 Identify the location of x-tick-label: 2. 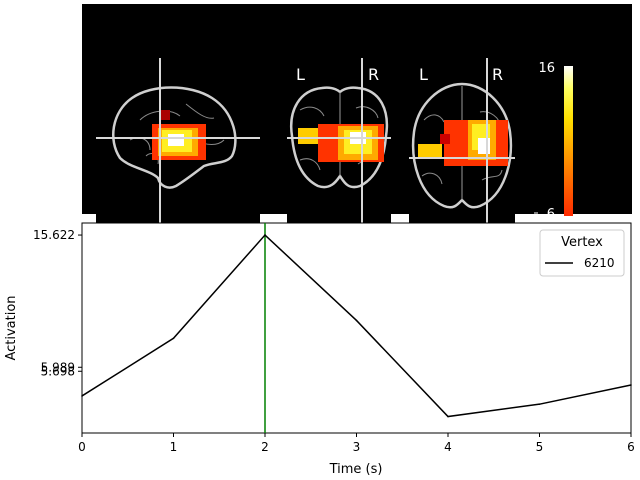
(265, 447).